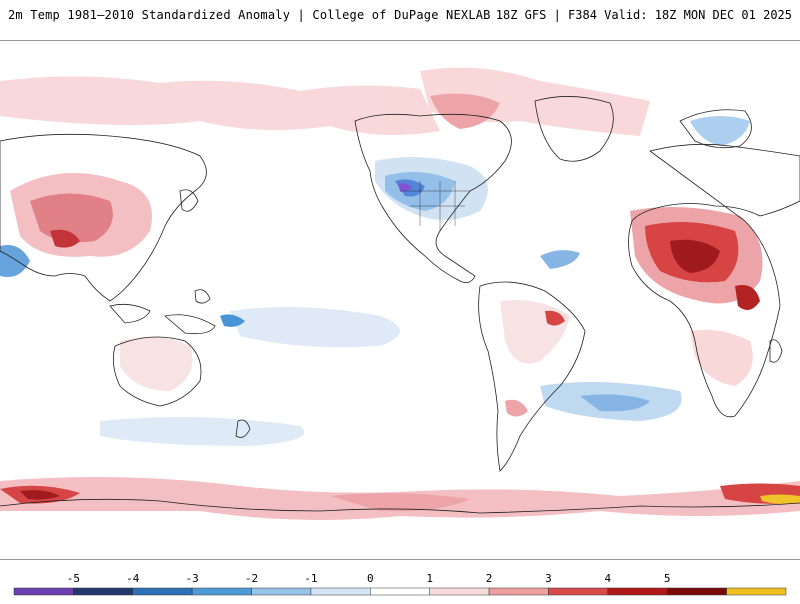 The height and width of the screenshot is (604, 800). I want to click on colorbar-tick-label: -1, so click(310, 578).